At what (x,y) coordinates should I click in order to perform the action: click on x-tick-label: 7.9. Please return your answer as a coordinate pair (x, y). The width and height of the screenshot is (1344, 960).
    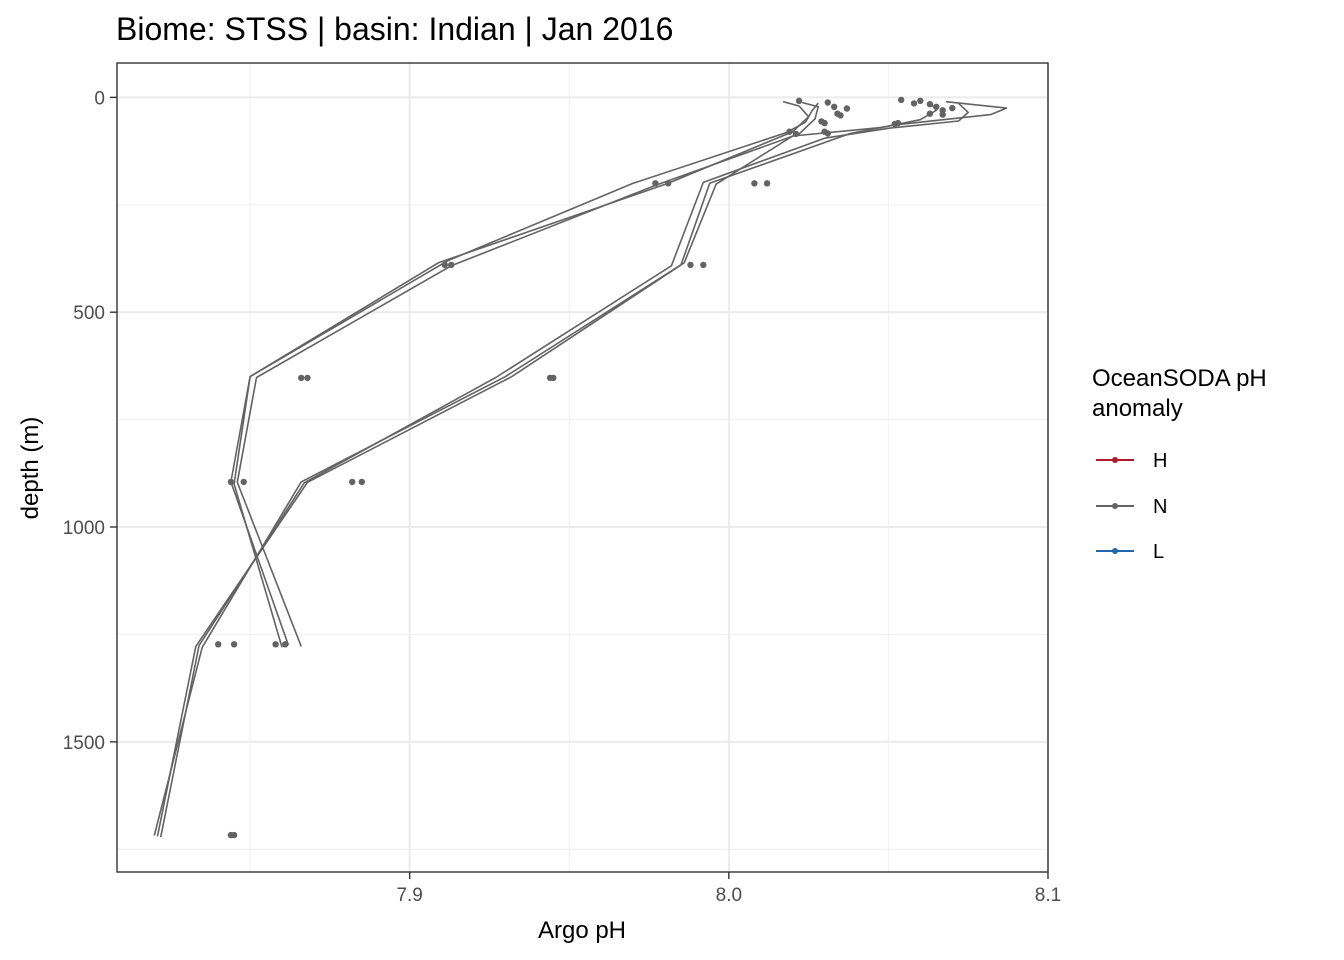
    Looking at the image, I should click on (409, 895).